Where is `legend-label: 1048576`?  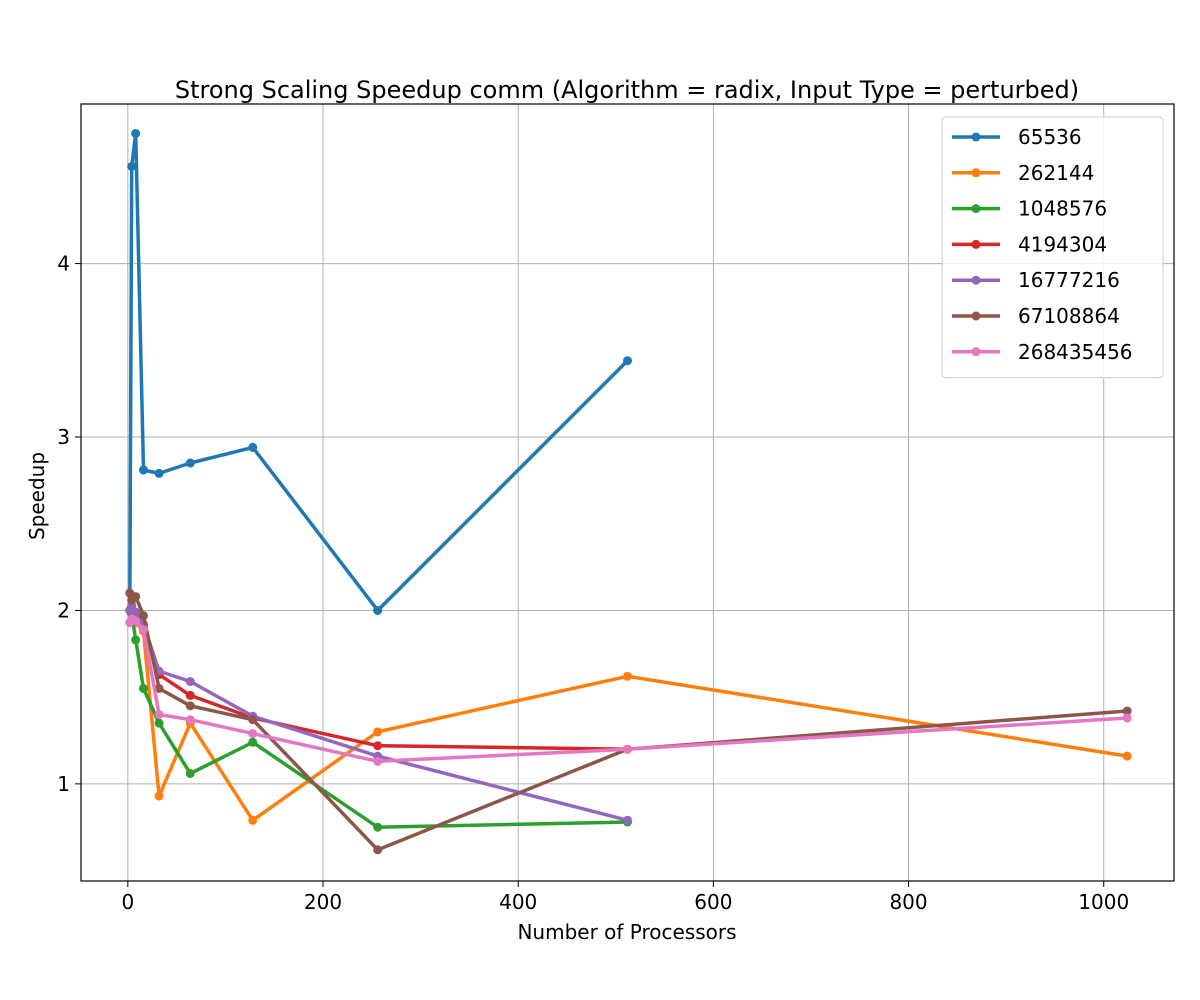 legend-label: 1048576 is located at coordinates (1062, 209).